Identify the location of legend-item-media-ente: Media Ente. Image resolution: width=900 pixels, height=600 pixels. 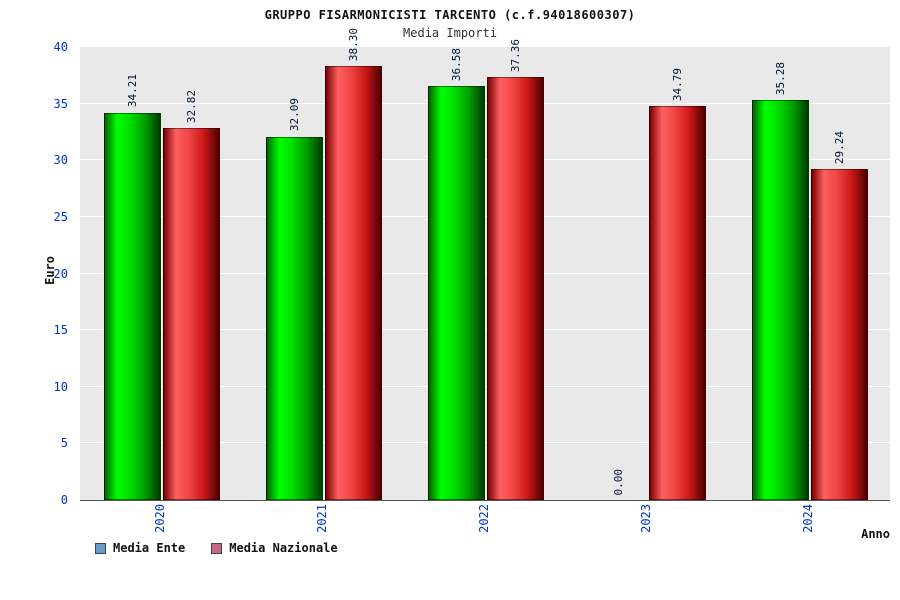
(140, 548).